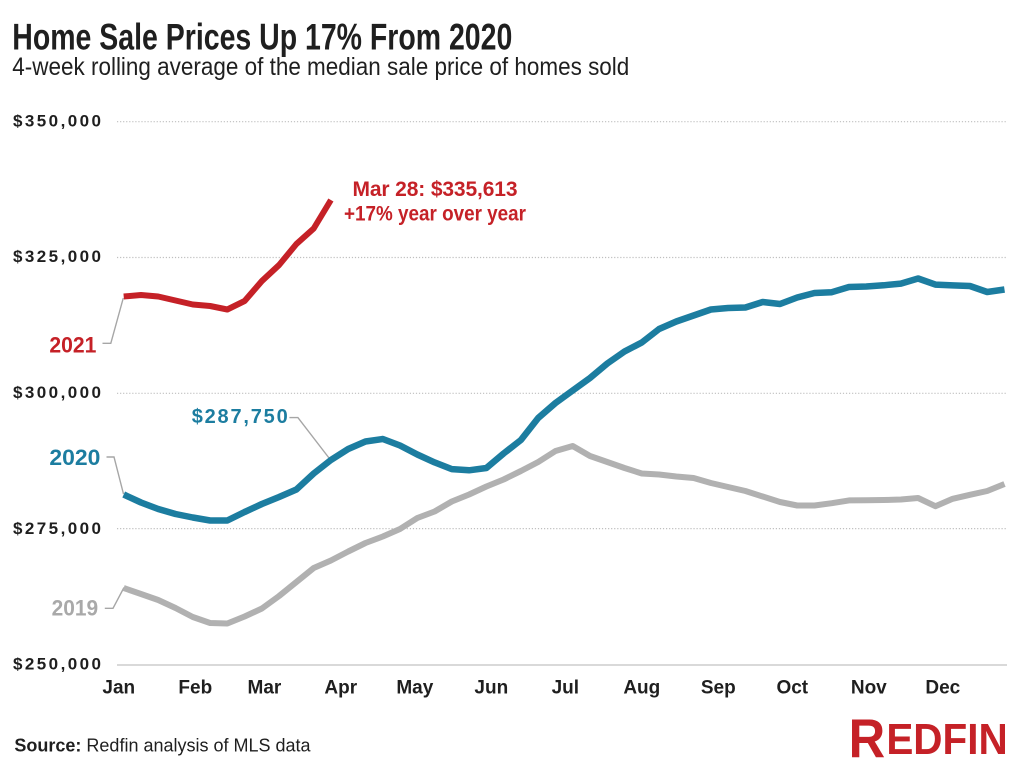  Describe the element at coordinates (195, 688) in the screenshot. I see `svg-text: Feb` at that location.